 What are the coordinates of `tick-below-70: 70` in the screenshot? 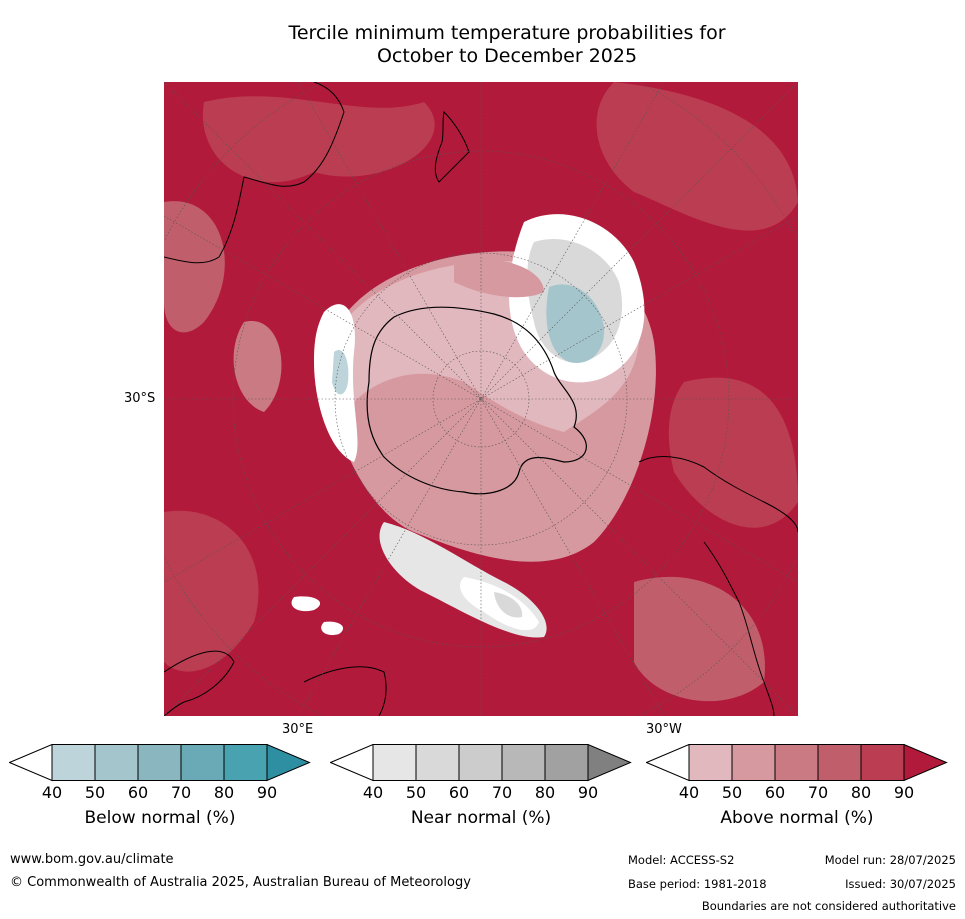 It's located at (181, 792).